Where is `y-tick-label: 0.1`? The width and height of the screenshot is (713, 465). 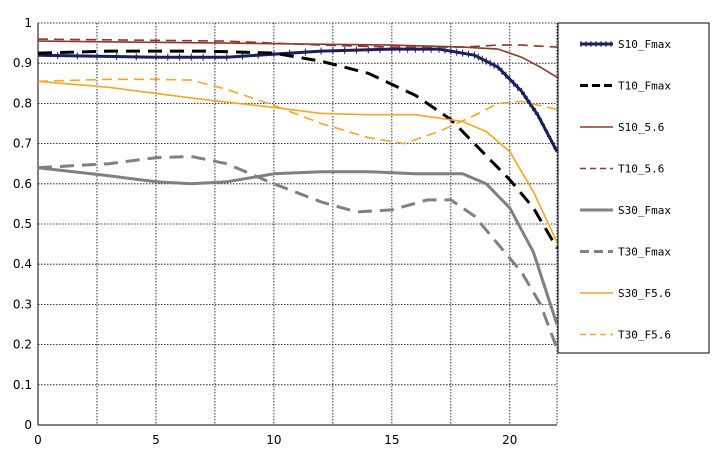 y-tick-label: 0.1 is located at coordinates (22, 385).